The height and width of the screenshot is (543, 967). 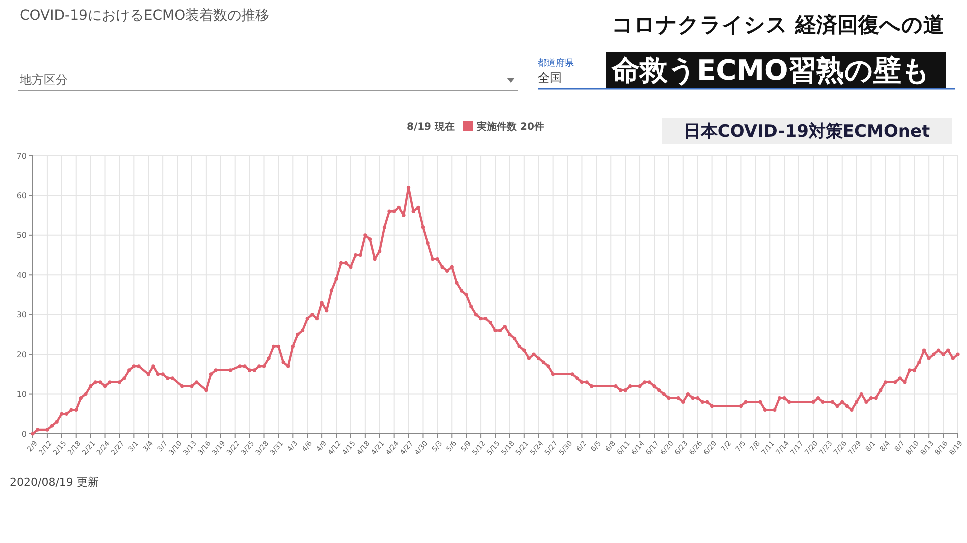 What do you see at coordinates (21, 355) in the screenshot?
I see `y-tick-label: 20` at bounding box center [21, 355].